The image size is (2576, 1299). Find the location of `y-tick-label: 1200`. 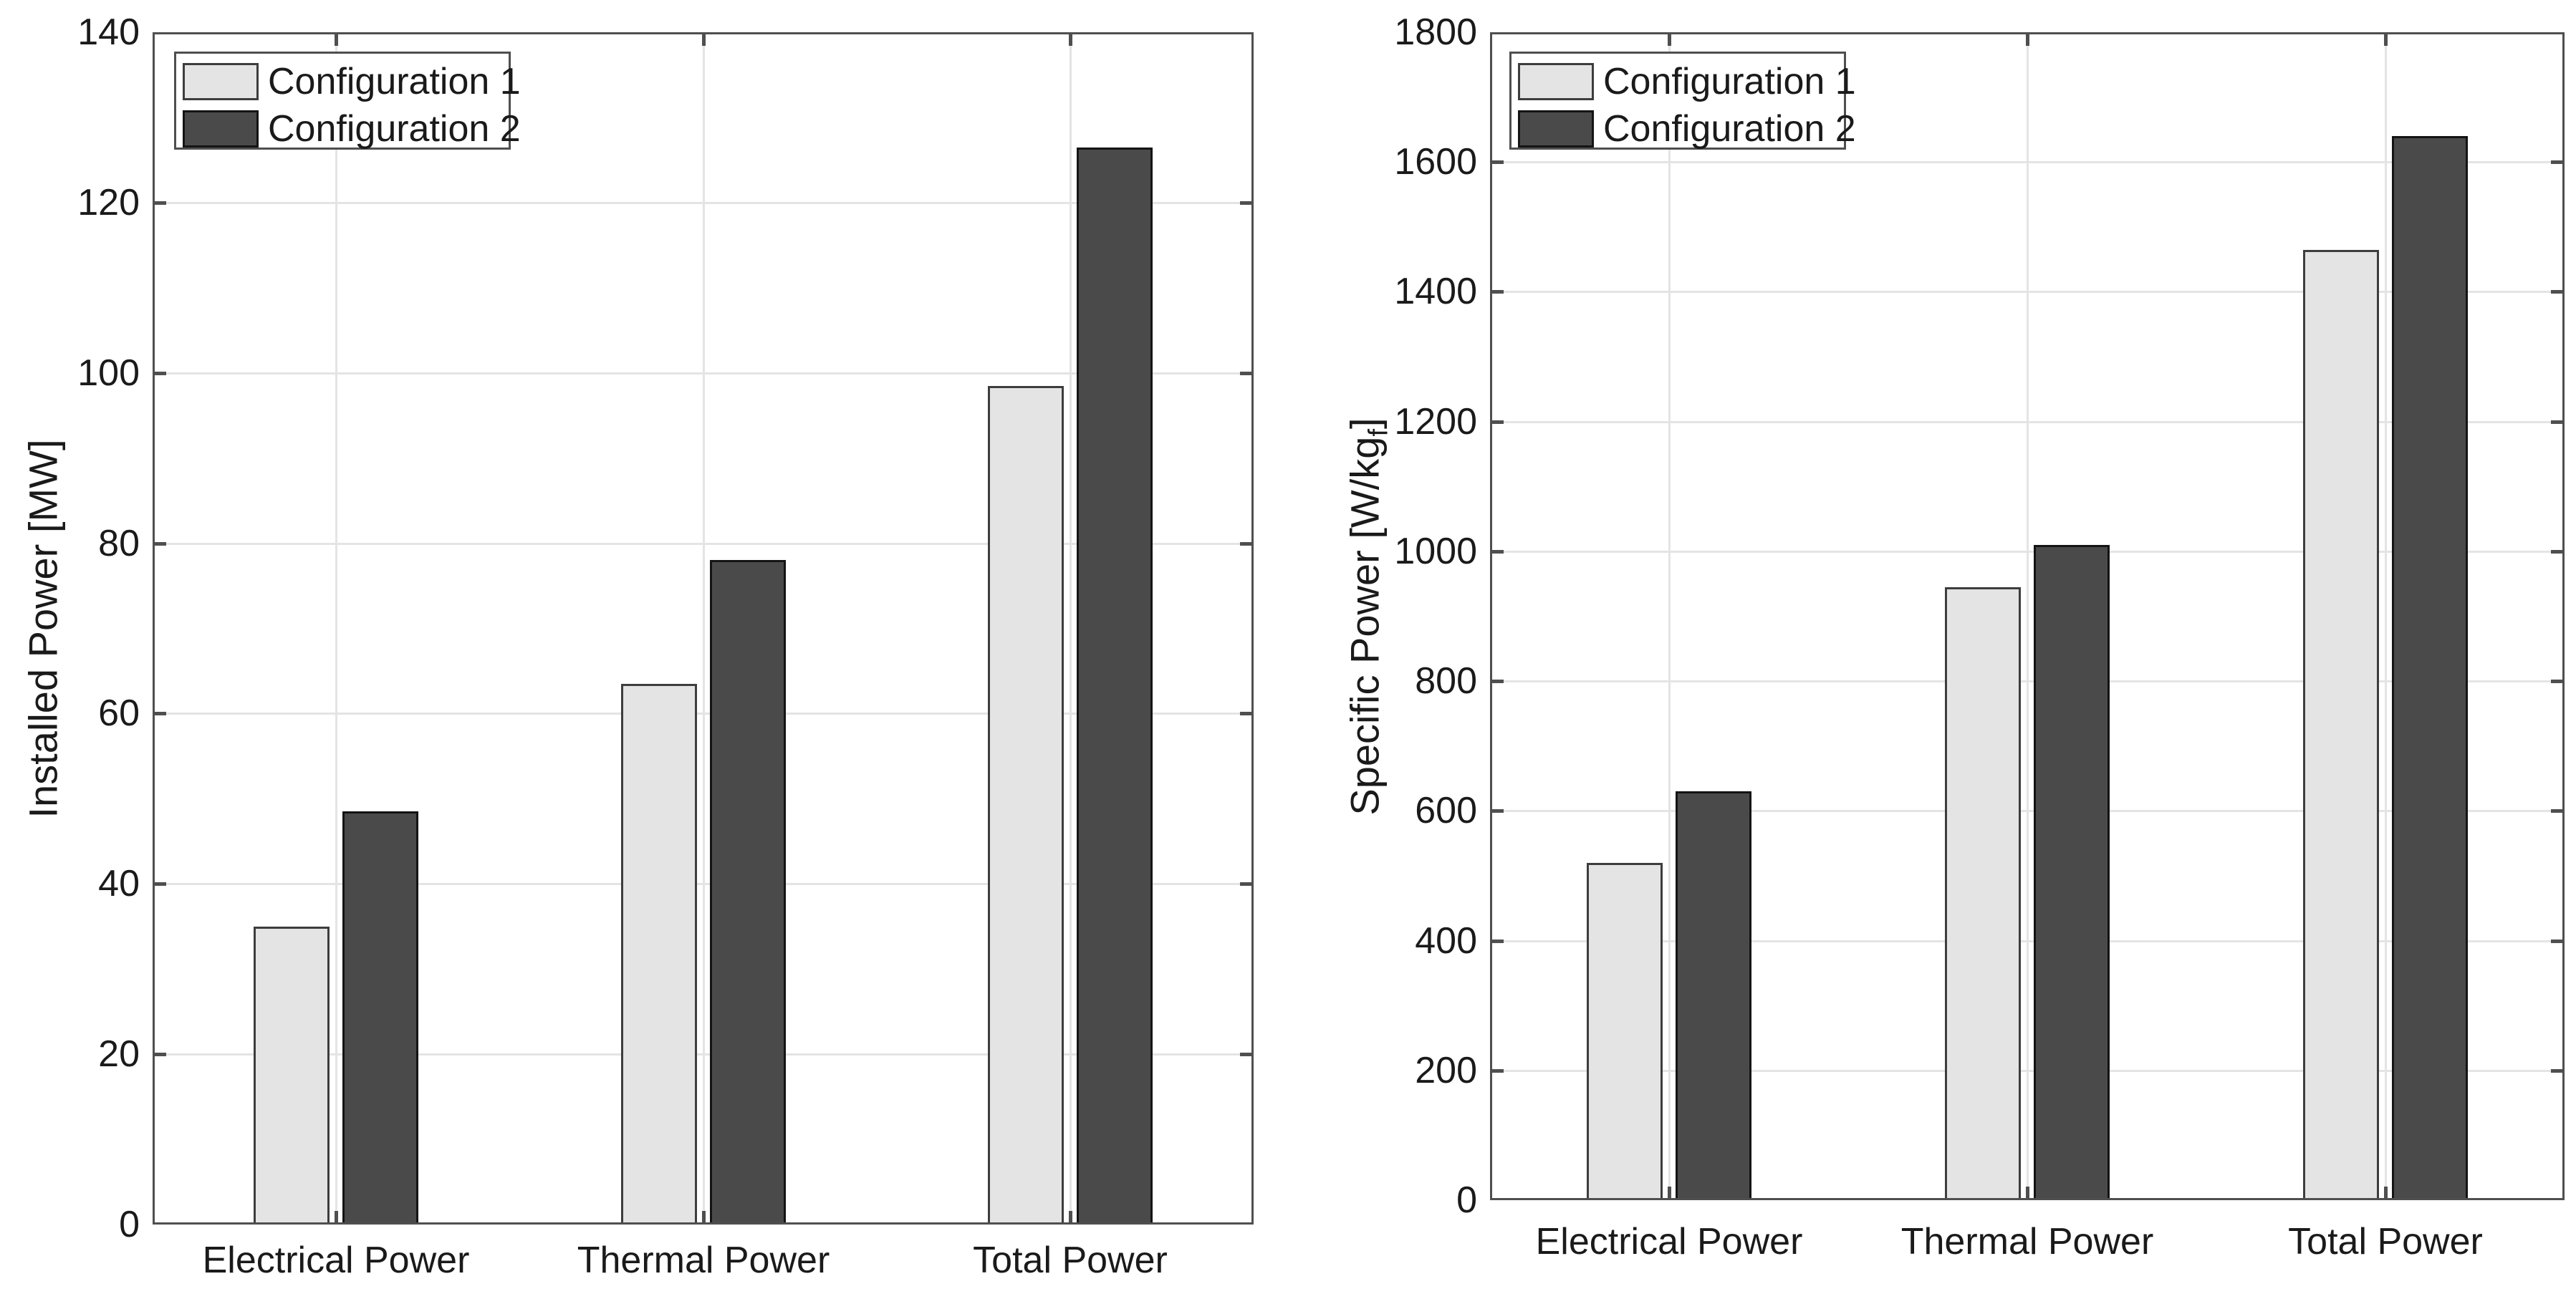

y-tick-label: 1200 is located at coordinates (1436, 422).